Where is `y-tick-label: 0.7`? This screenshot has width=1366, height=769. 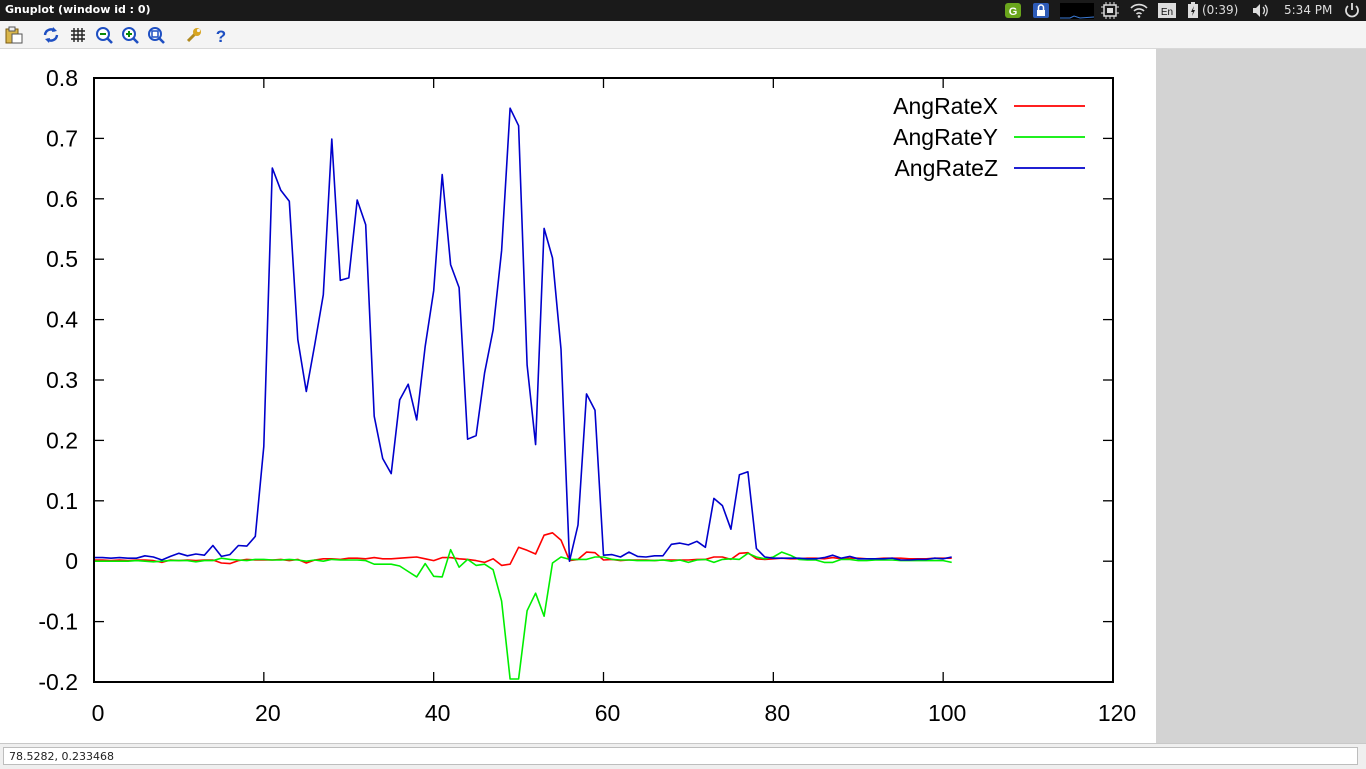
y-tick-label: 0.7 is located at coordinates (62, 138).